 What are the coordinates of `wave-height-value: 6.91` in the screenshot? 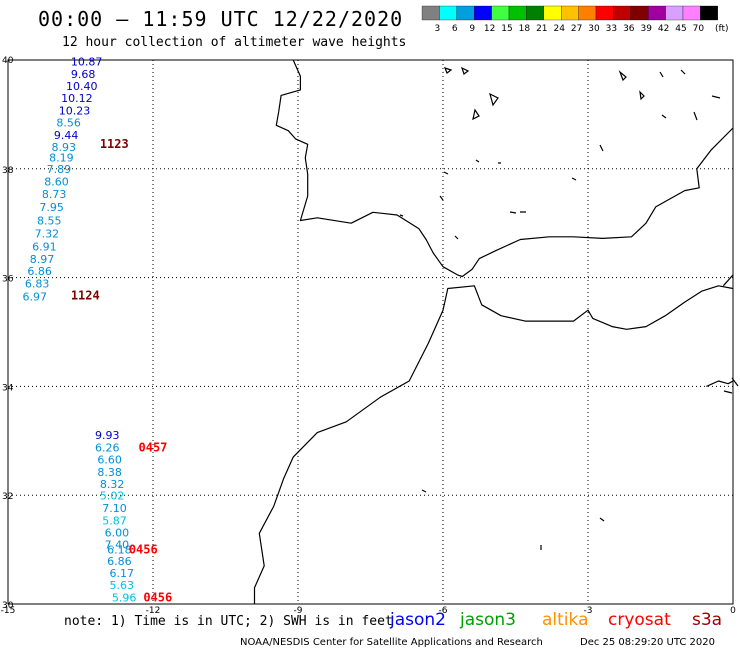 It's located at (44, 246).